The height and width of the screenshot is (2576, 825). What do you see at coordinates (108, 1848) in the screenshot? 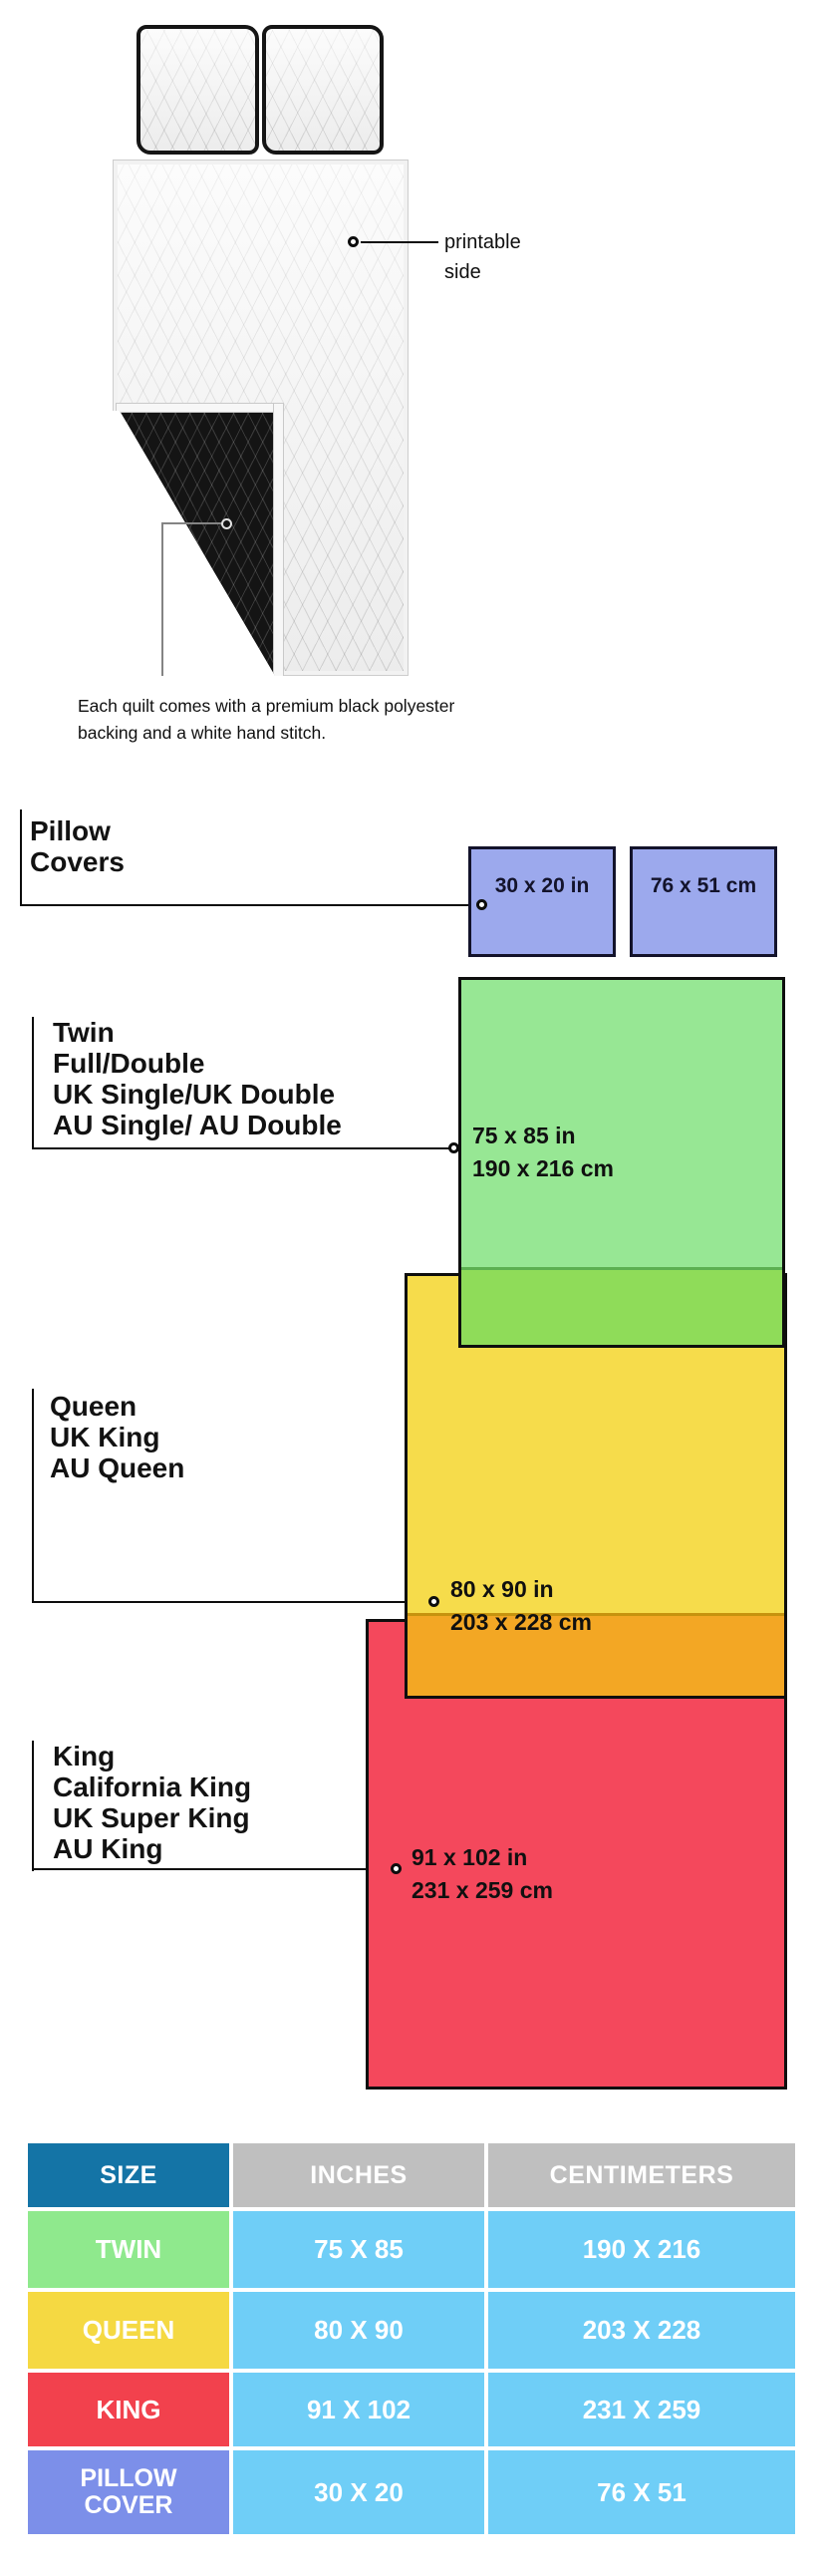
I see `king-label-line4: AU King` at bounding box center [108, 1848].